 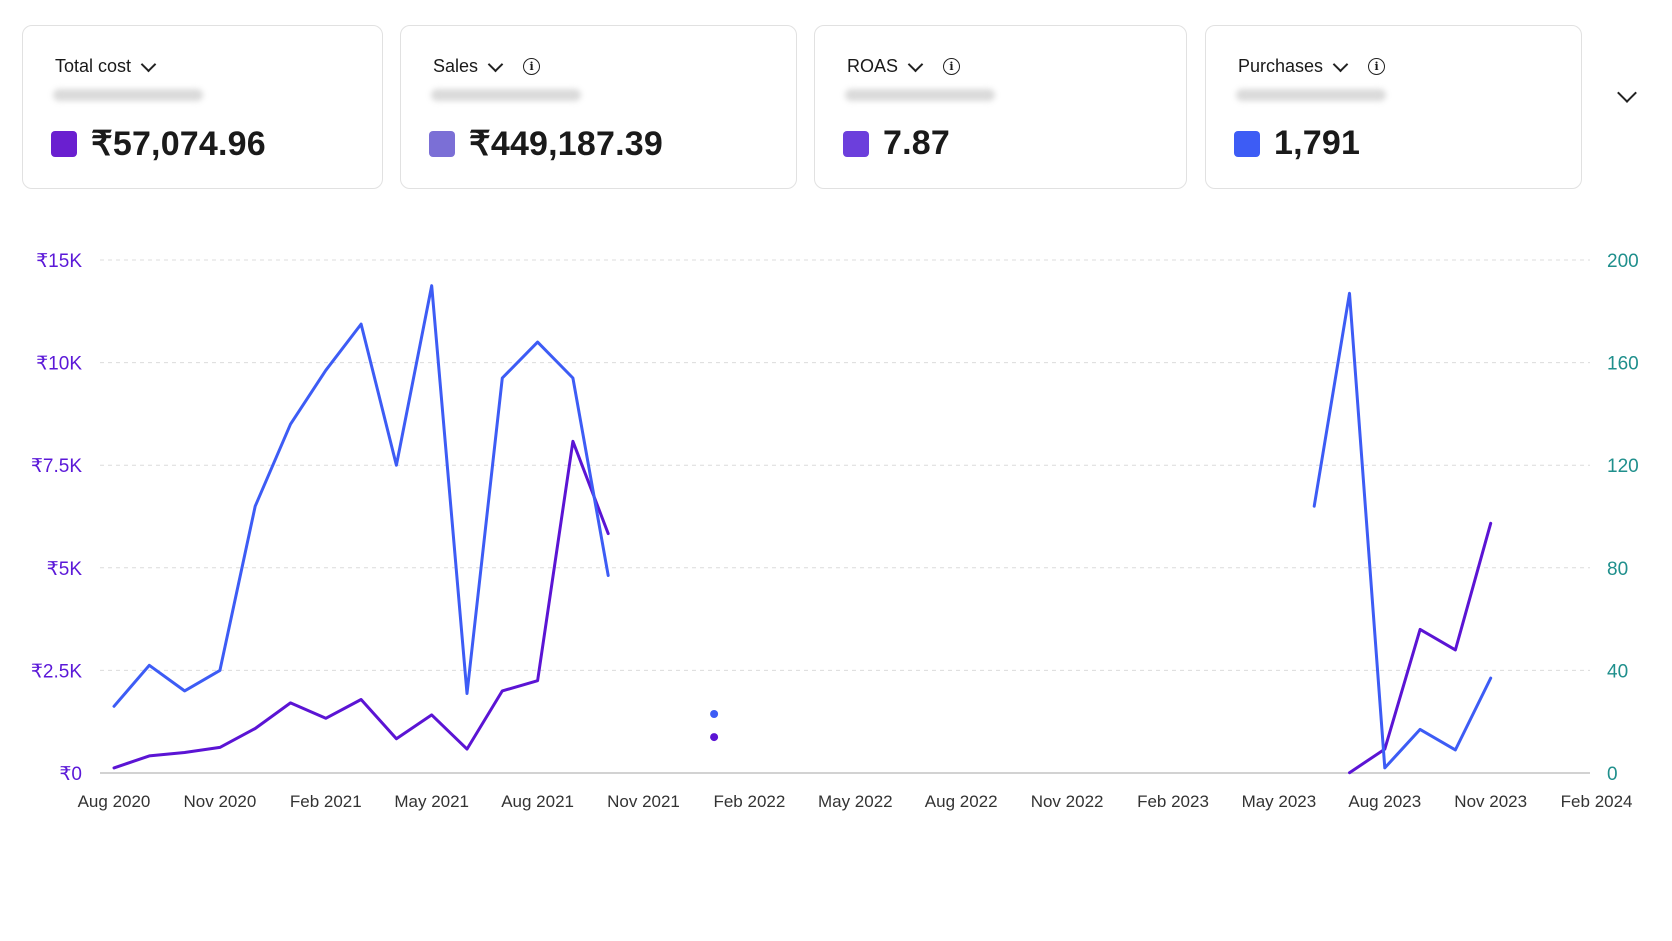 What do you see at coordinates (220, 801) in the screenshot?
I see `x-tick-label: Nov 2020` at bounding box center [220, 801].